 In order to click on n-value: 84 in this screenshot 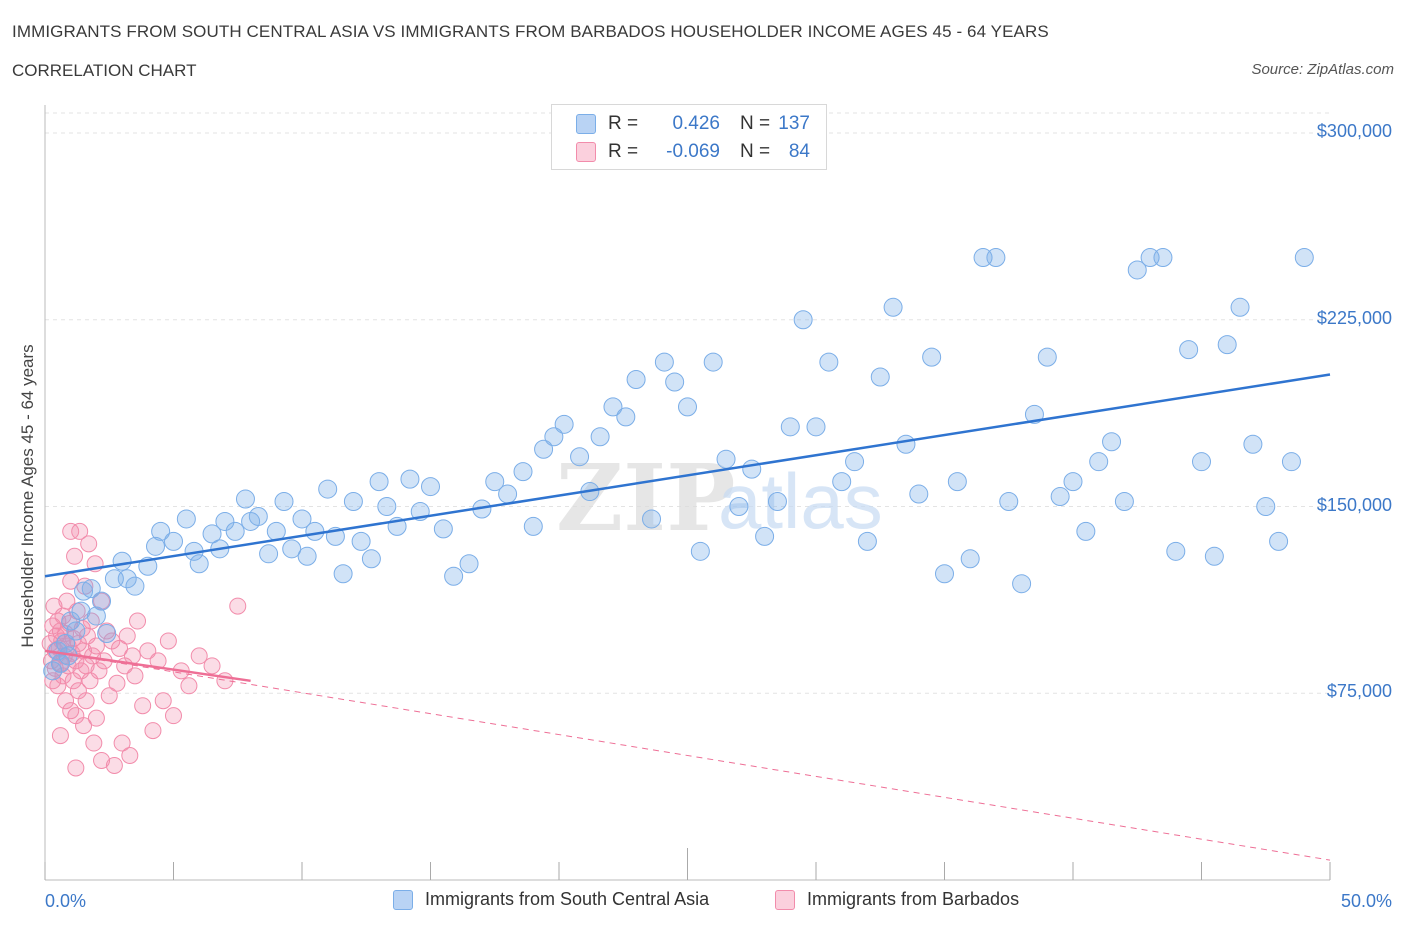, I will do `click(799, 151)`.